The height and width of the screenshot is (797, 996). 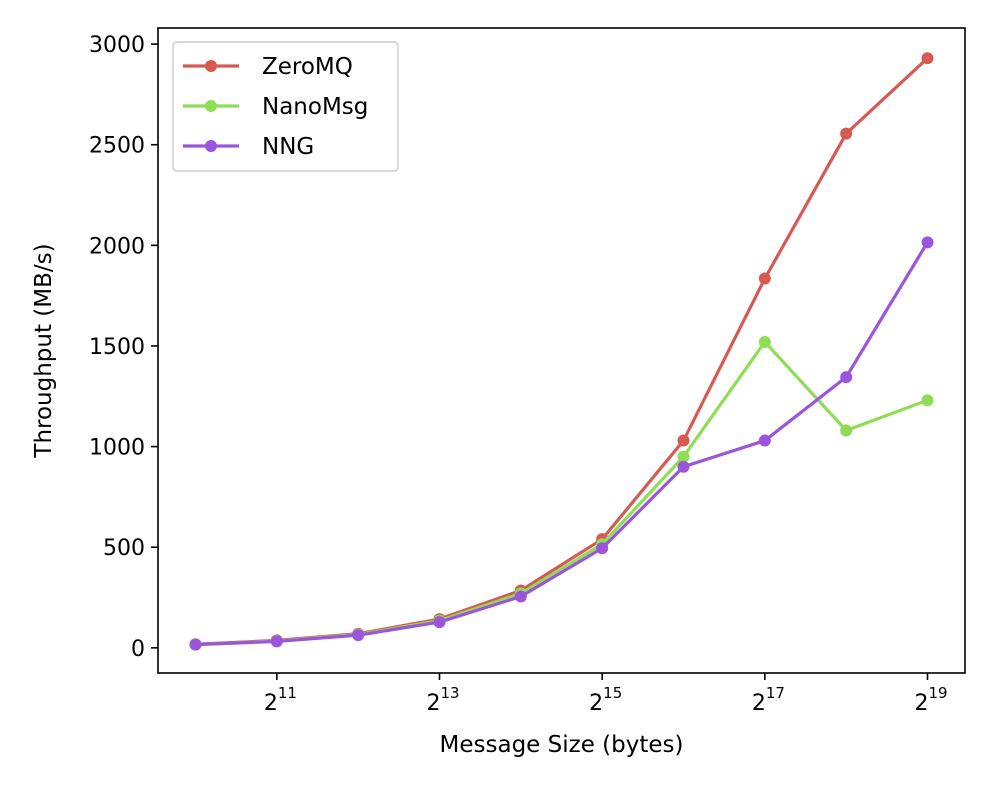 I want to click on x-tick-exponent: 19, so click(x=938, y=693).